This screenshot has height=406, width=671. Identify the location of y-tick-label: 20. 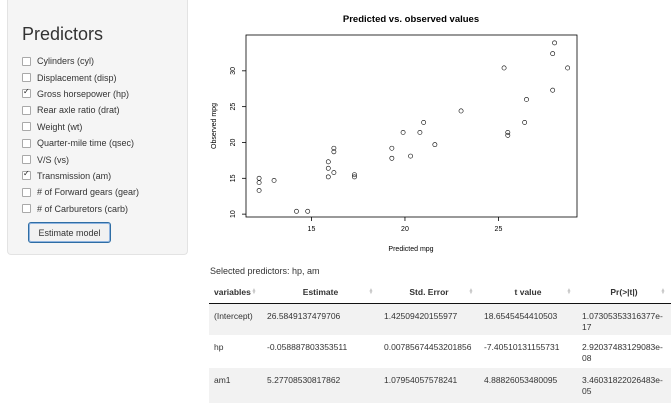
(233, 142).